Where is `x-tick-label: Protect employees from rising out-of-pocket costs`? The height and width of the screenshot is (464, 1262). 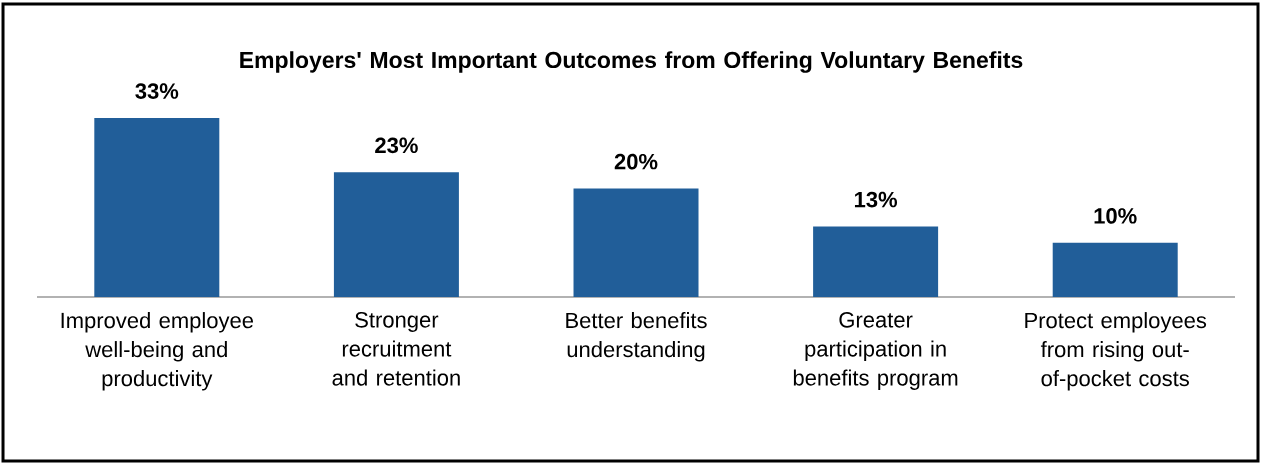
x-tick-label: Protect employees from rising out-of-pocket costs is located at coordinates (1116, 351).